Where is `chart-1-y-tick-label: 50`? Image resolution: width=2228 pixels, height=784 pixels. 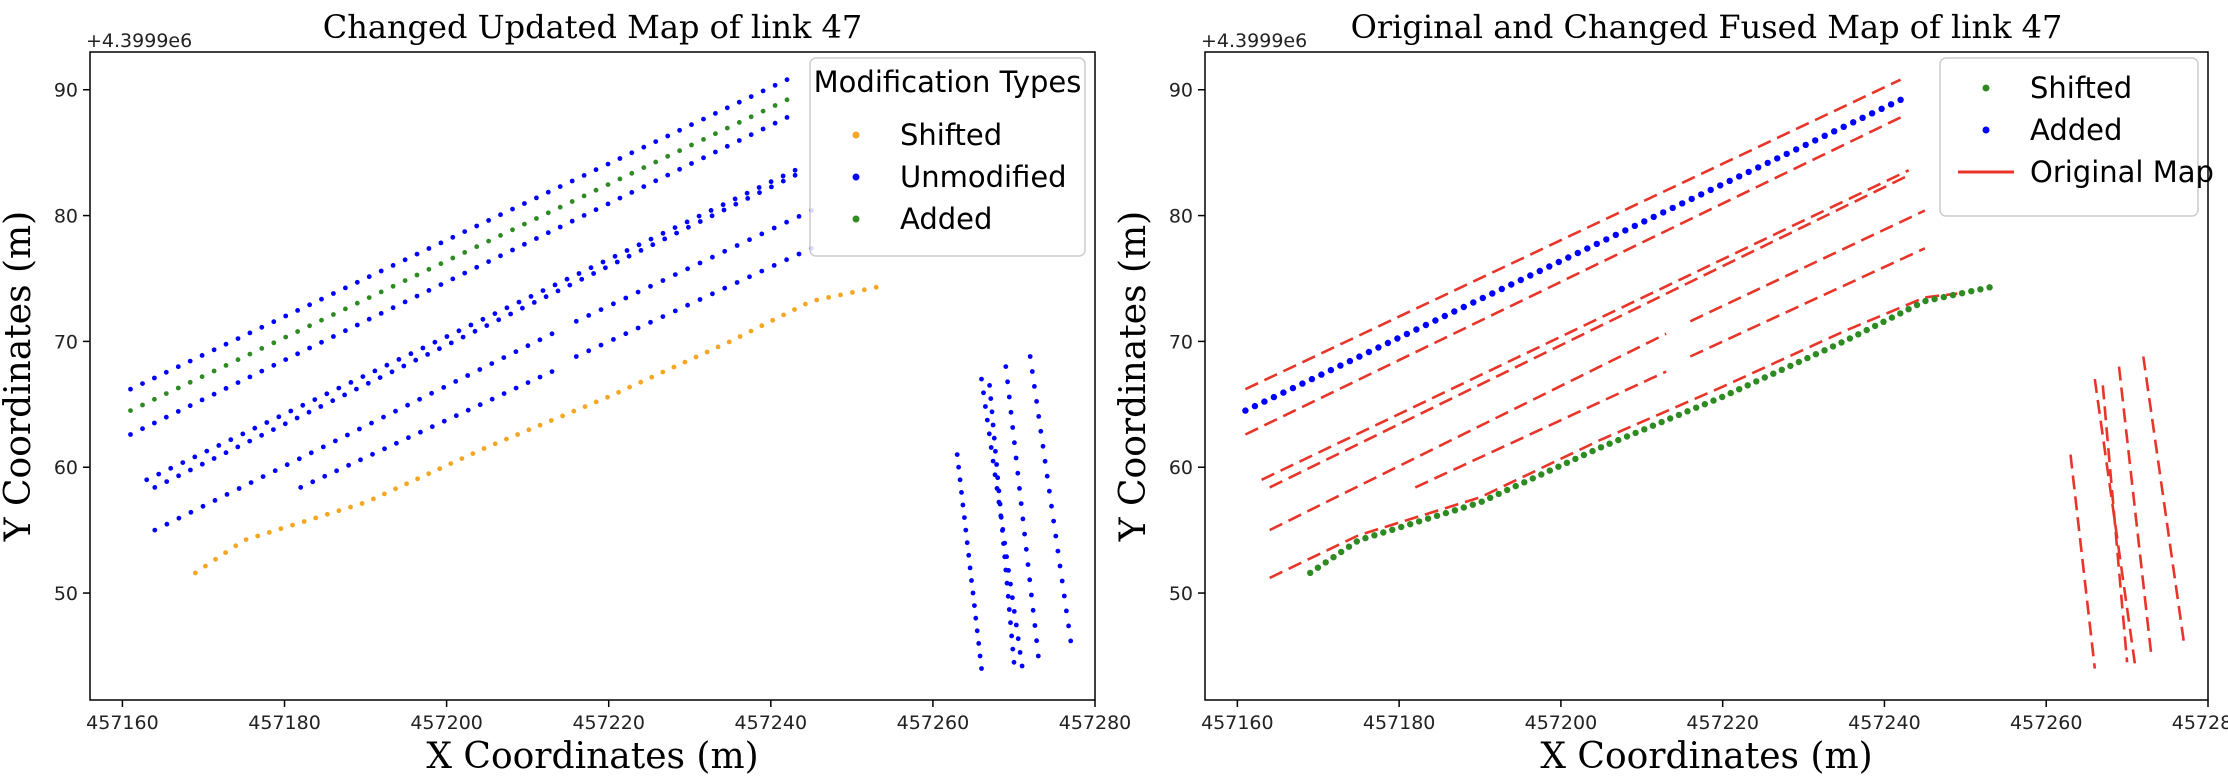 chart-1-y-tick-label: 50 is located at coordinates (66, 594).